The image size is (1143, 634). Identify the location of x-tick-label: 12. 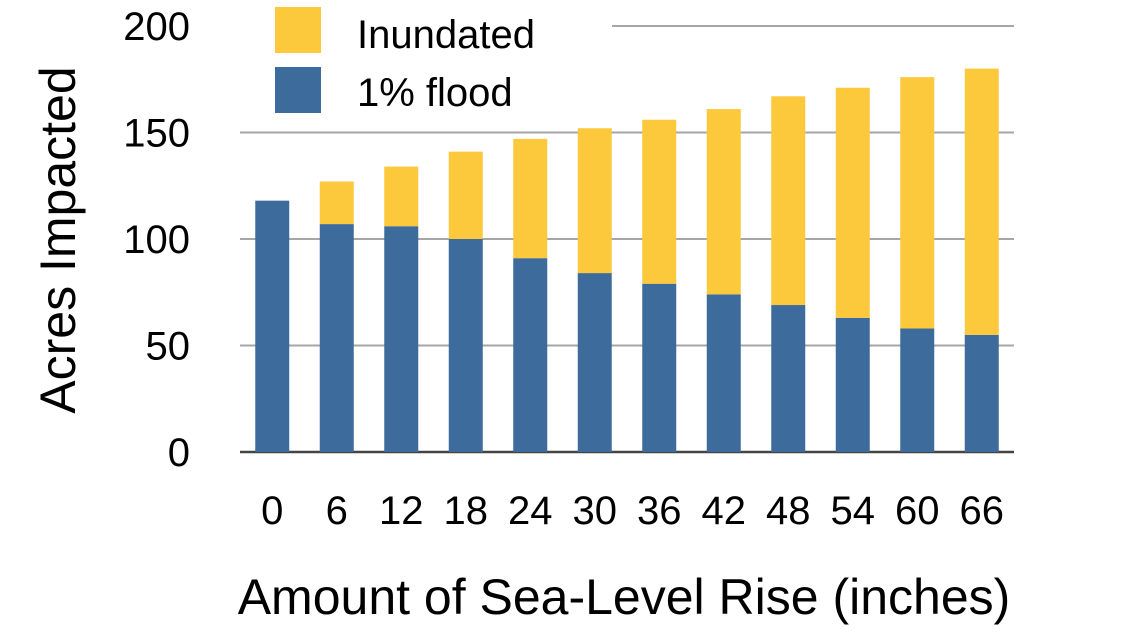
(401, 511).